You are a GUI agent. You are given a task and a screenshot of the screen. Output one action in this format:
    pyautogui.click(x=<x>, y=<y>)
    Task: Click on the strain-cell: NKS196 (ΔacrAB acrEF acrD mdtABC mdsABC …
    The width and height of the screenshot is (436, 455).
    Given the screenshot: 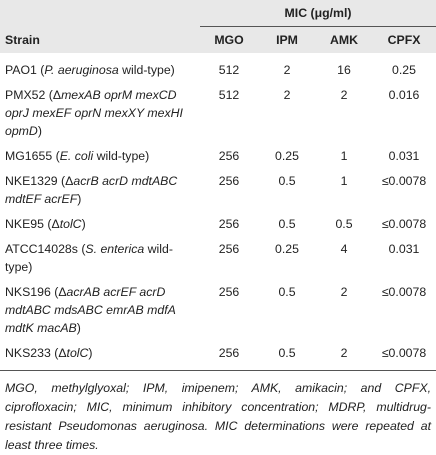 What is the action you would take?
    pyautogui.click(x=100, y=310)
    